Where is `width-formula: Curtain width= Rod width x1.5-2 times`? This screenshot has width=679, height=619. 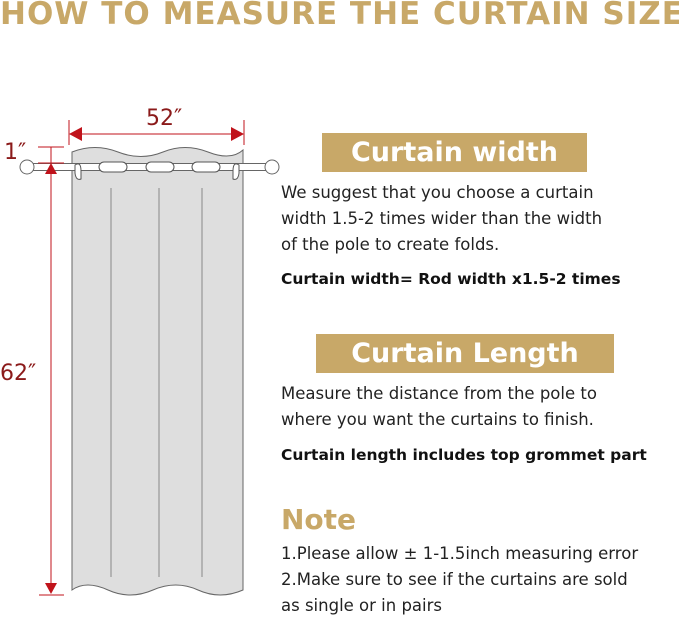 width-formula: Curtain width= Rod width x1.5-2 times is located at coordinates (451, 279).